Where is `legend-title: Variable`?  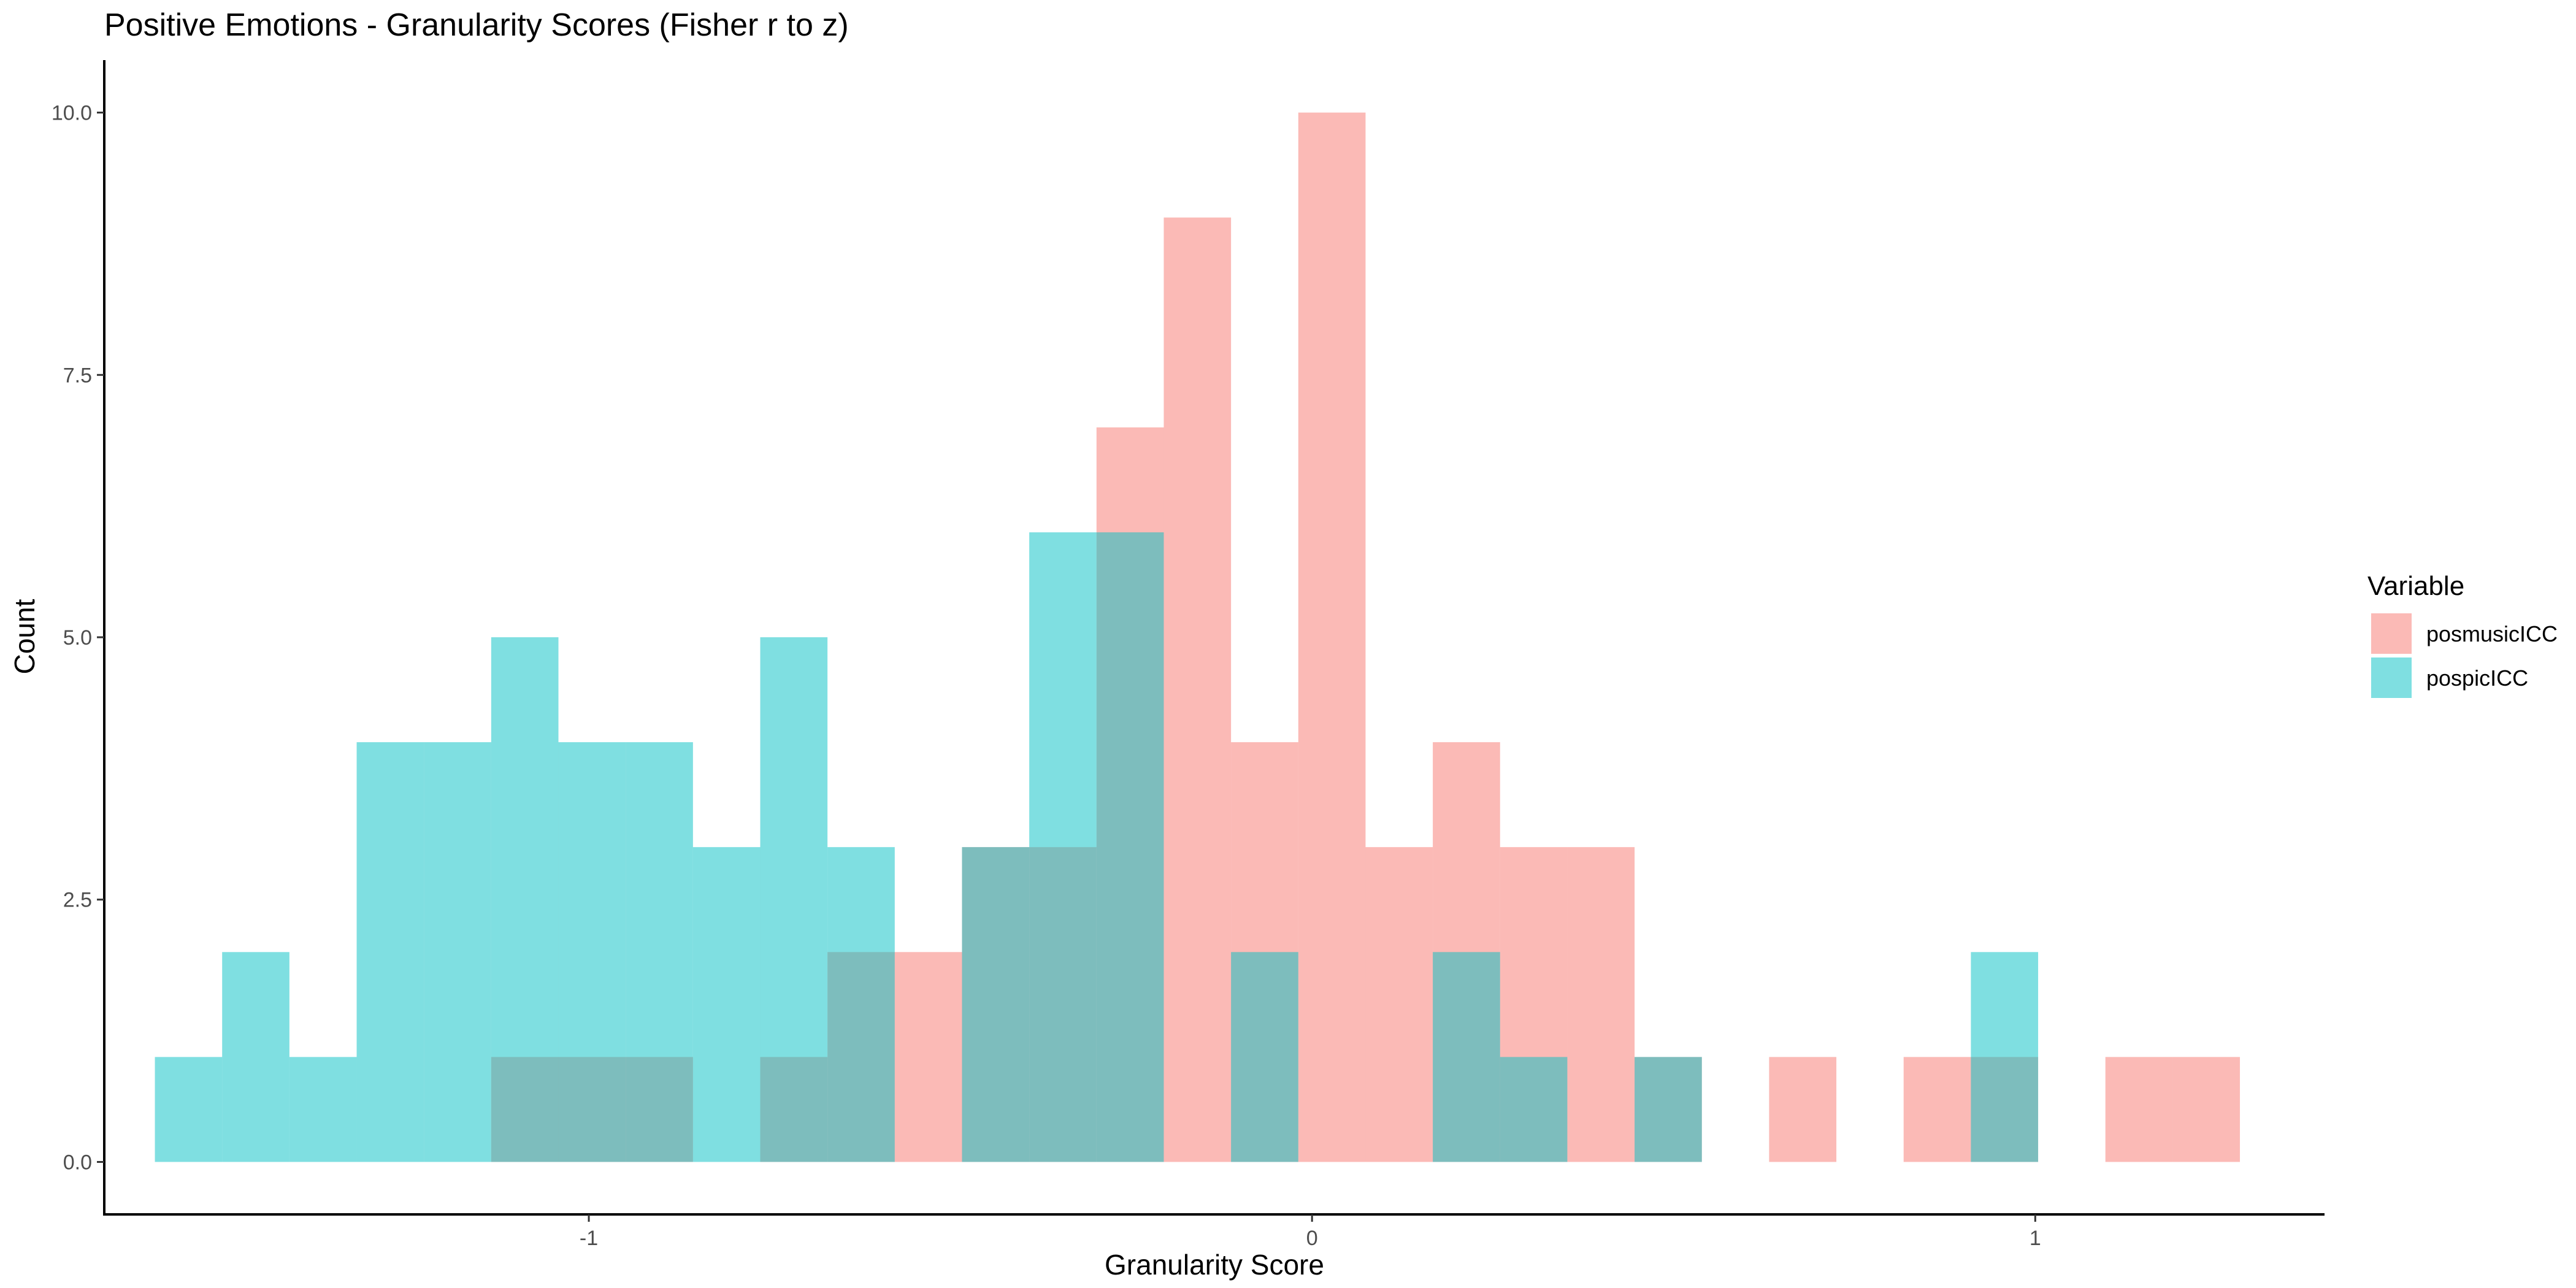 legend-title: Variable is located at coordinates (2415, 586).